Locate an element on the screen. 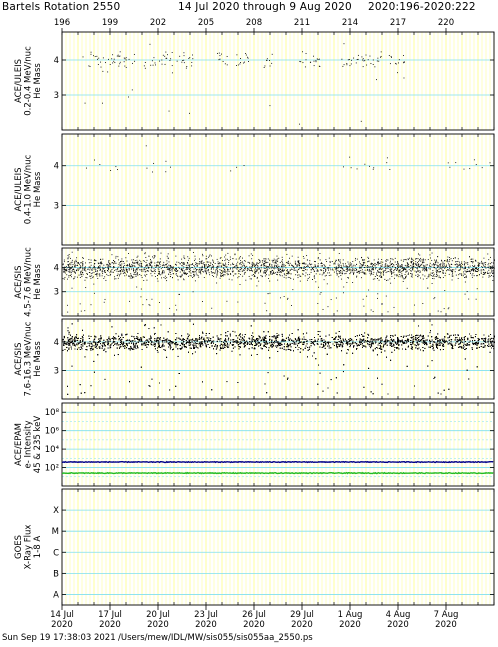 This screenshot has width=498, height=647. panel-label: ACE/ULEIS0.2-0.4 MeV/nucHe Mass is located at coordinates (28, 81).